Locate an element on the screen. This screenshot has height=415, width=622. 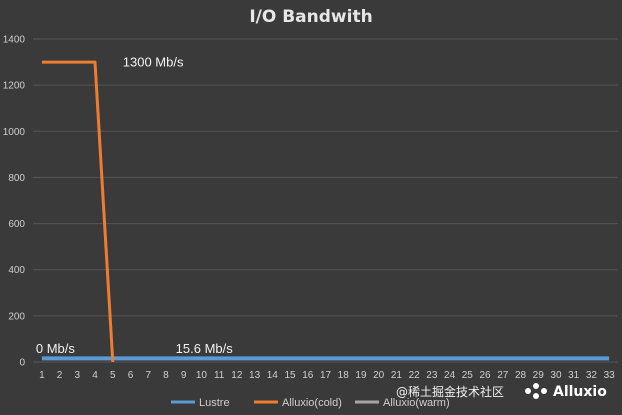
annotation-label: 15.6 Mb/s is located at coordinates (205, 348).